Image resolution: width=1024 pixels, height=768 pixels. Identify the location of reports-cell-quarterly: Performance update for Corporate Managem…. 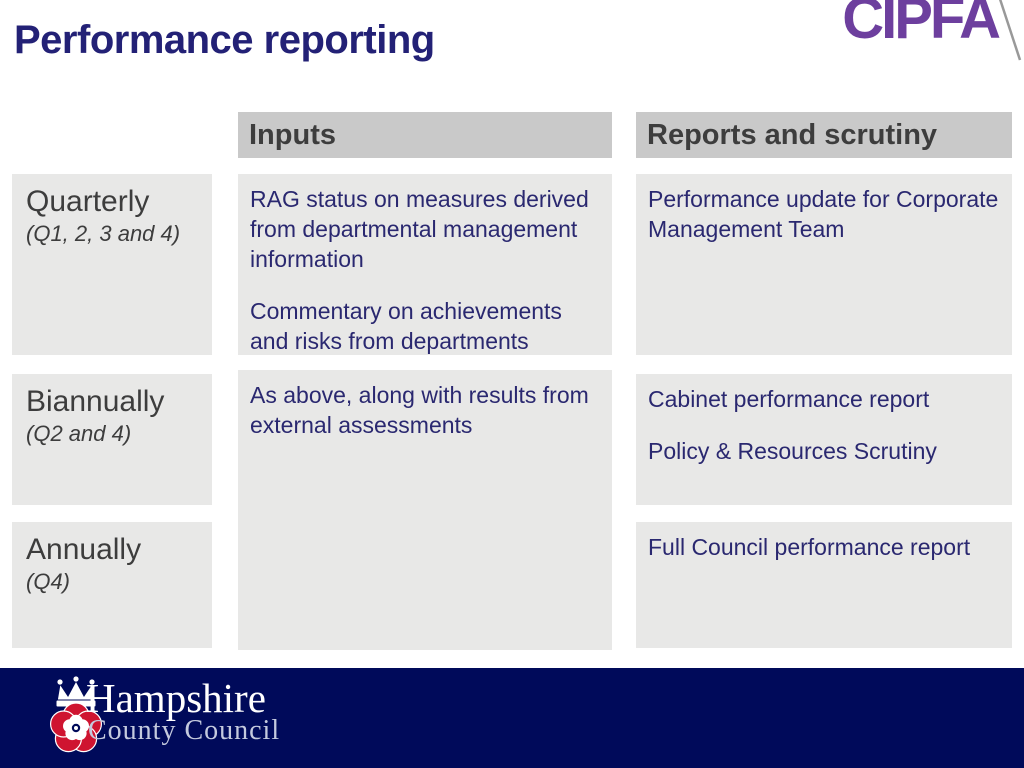
(824, 264).